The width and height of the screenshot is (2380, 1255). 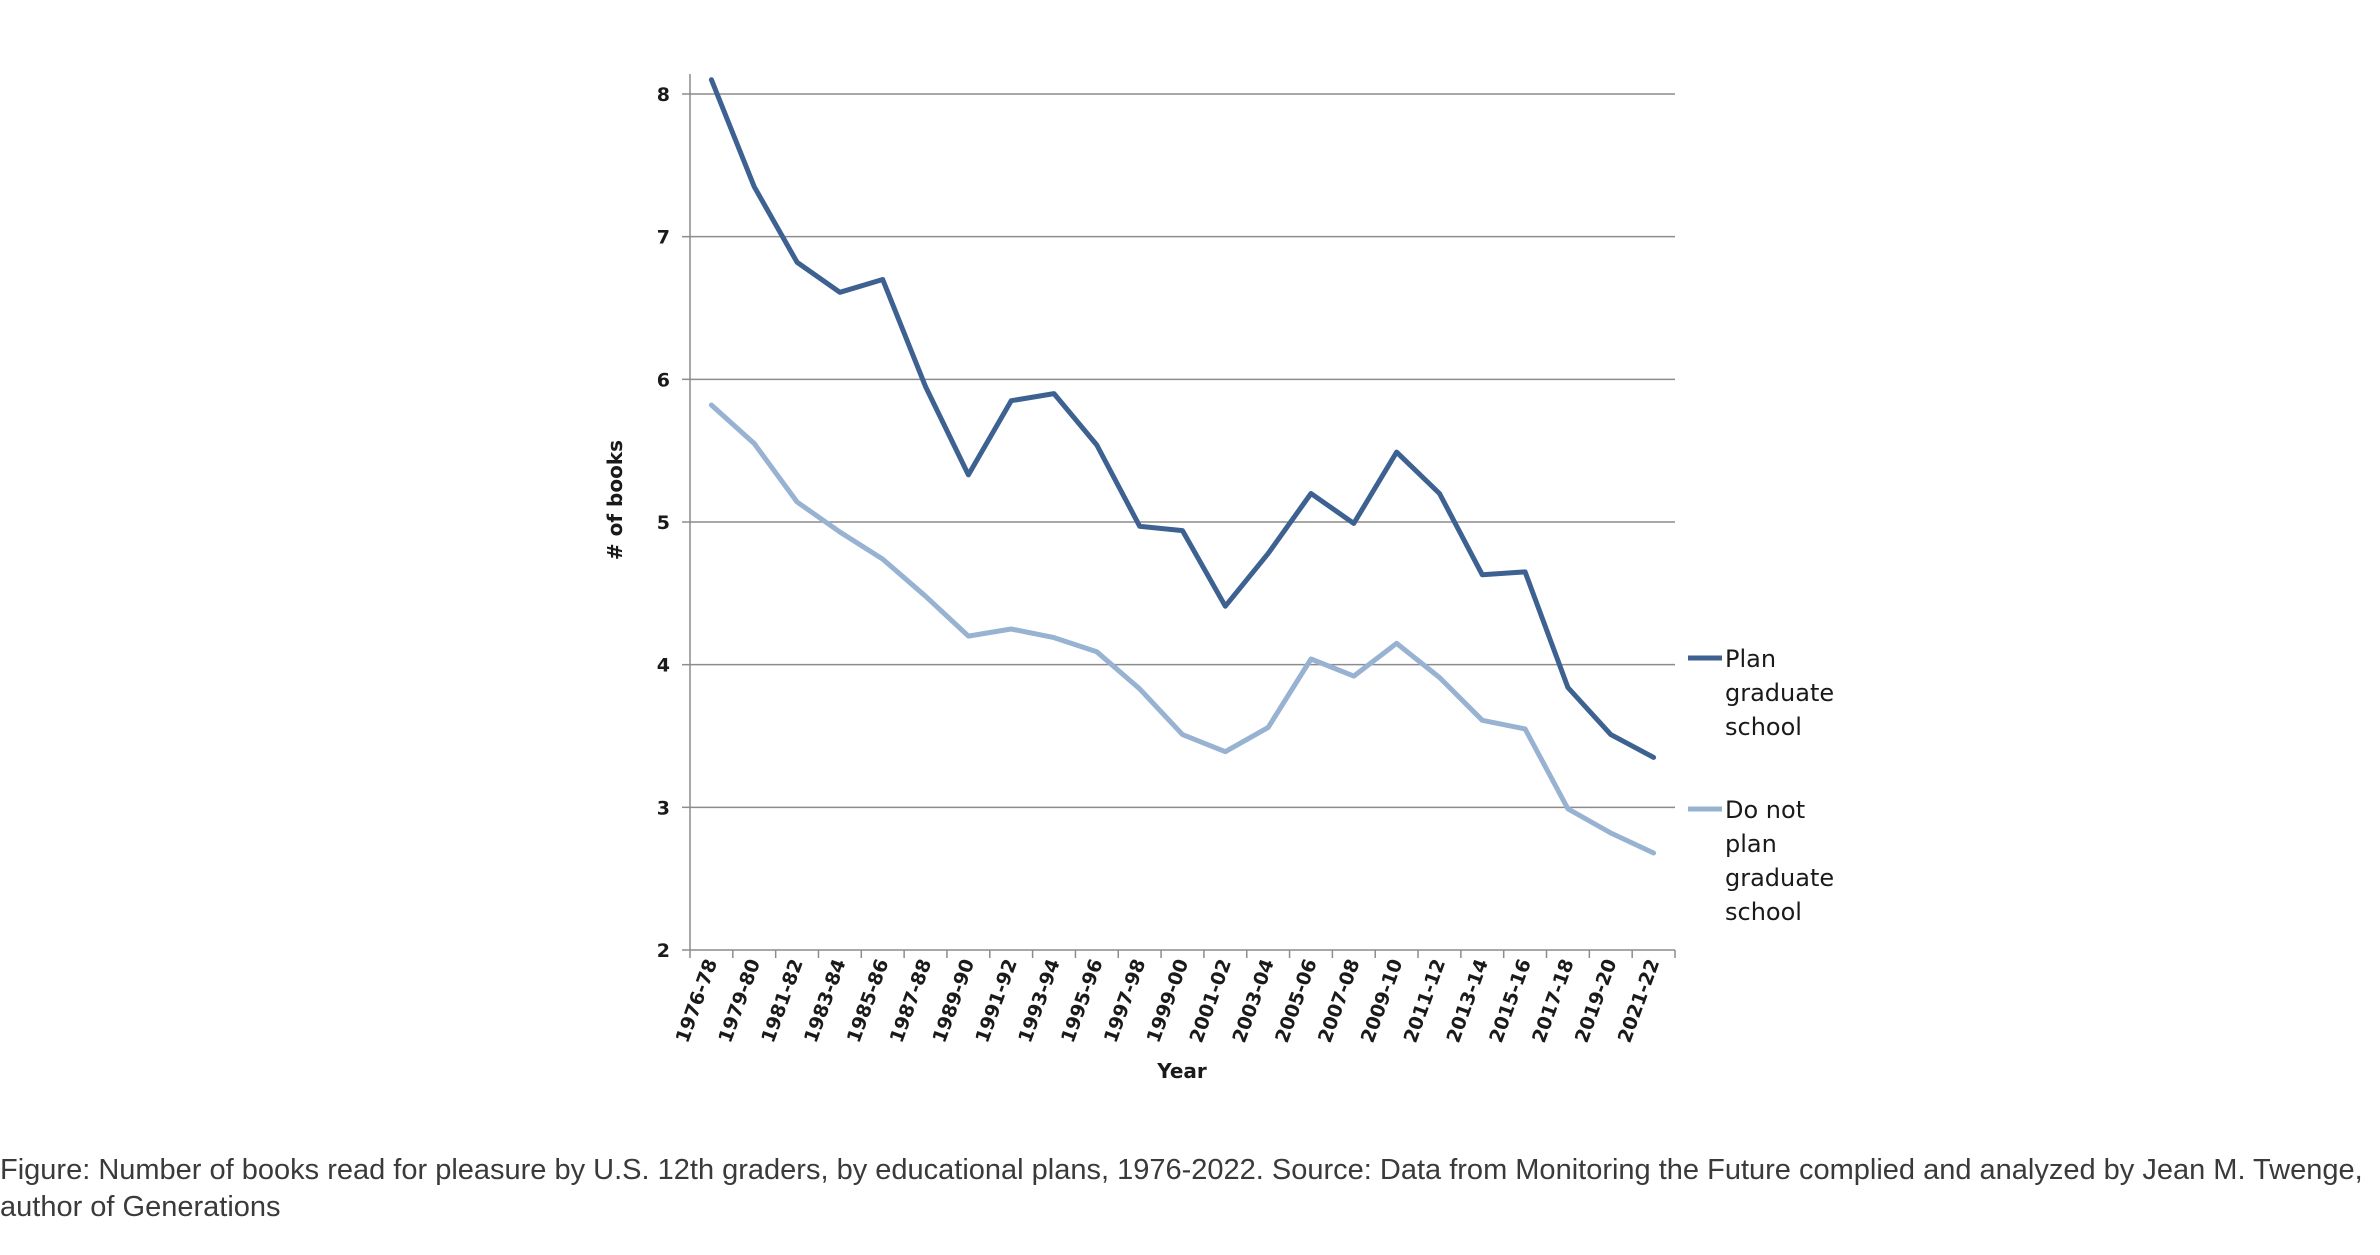 I want to click on legend-label: Plan, so click(x=1750, y=659).